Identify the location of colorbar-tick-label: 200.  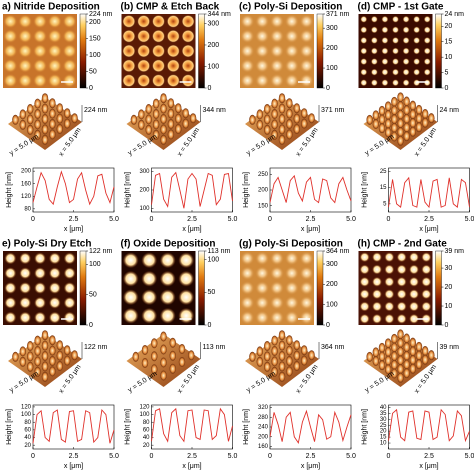
(332, 284).